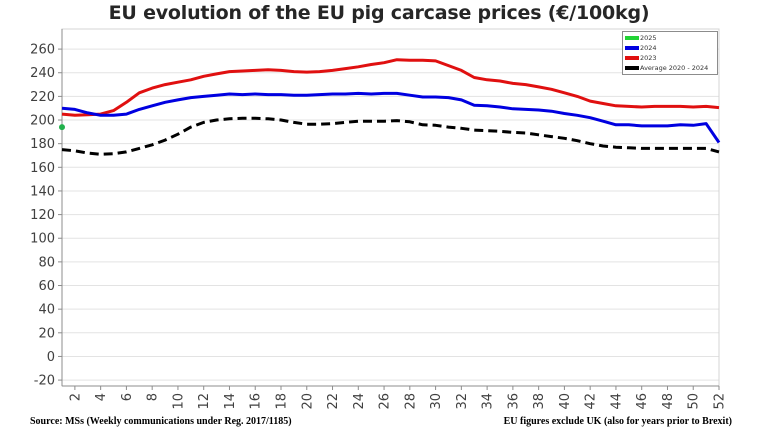  Describe the element at coordinates (230, 401) in the screenshot. I see `x-tick-label: 14` at that location.